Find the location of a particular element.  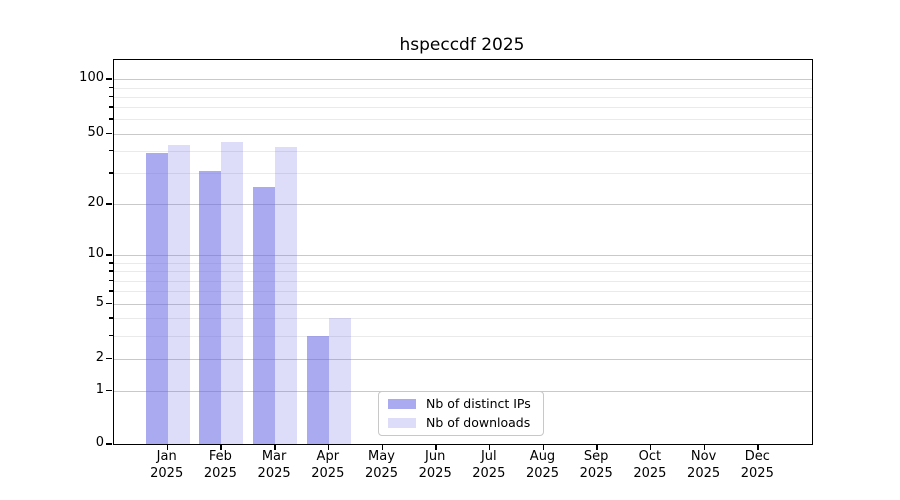

y-tick-label-20: 20 is located at coordinates (95, 202).